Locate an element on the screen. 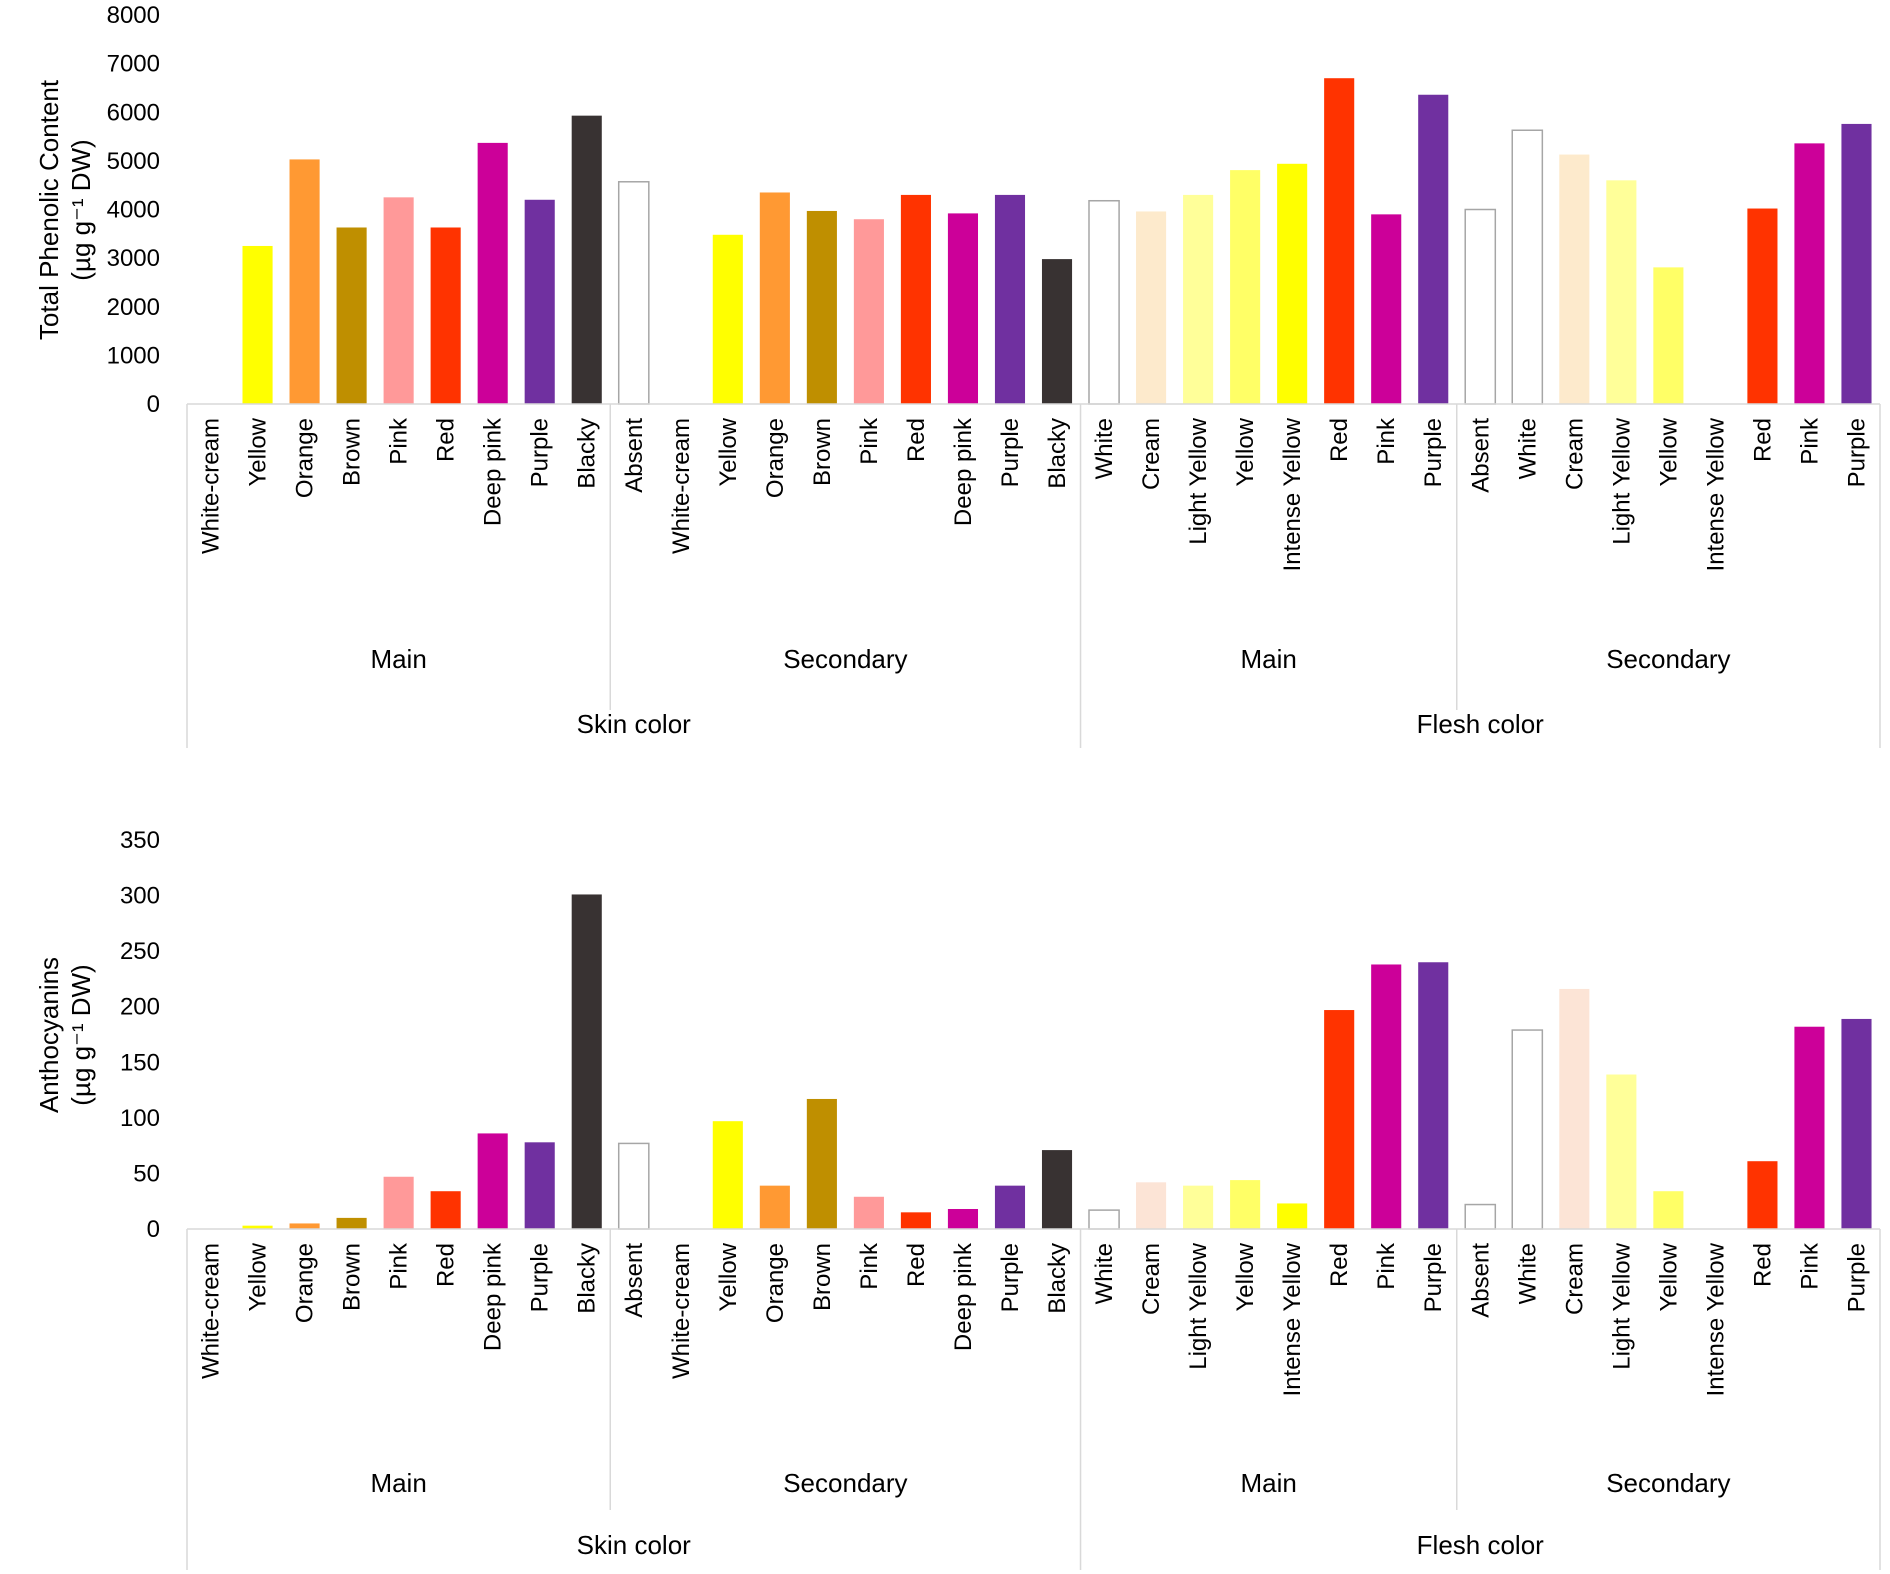 The image size is (1890, 1574). y-tick-label: 8000 is located at coordinates (133, 15).